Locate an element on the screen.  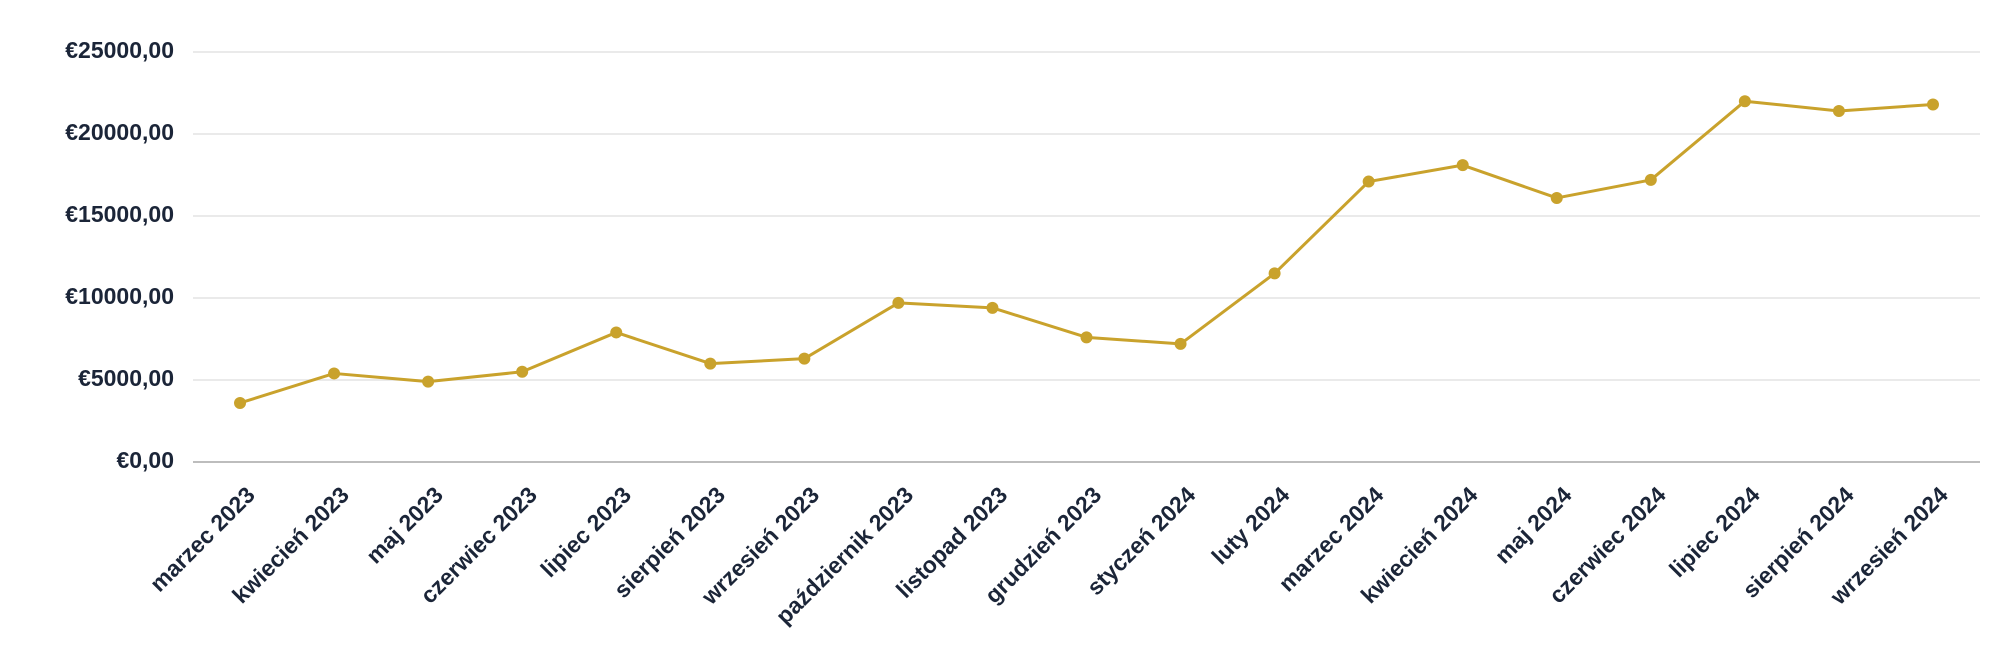
x-tick-label: lipiec 2023 is located at coordinates (585, 531).